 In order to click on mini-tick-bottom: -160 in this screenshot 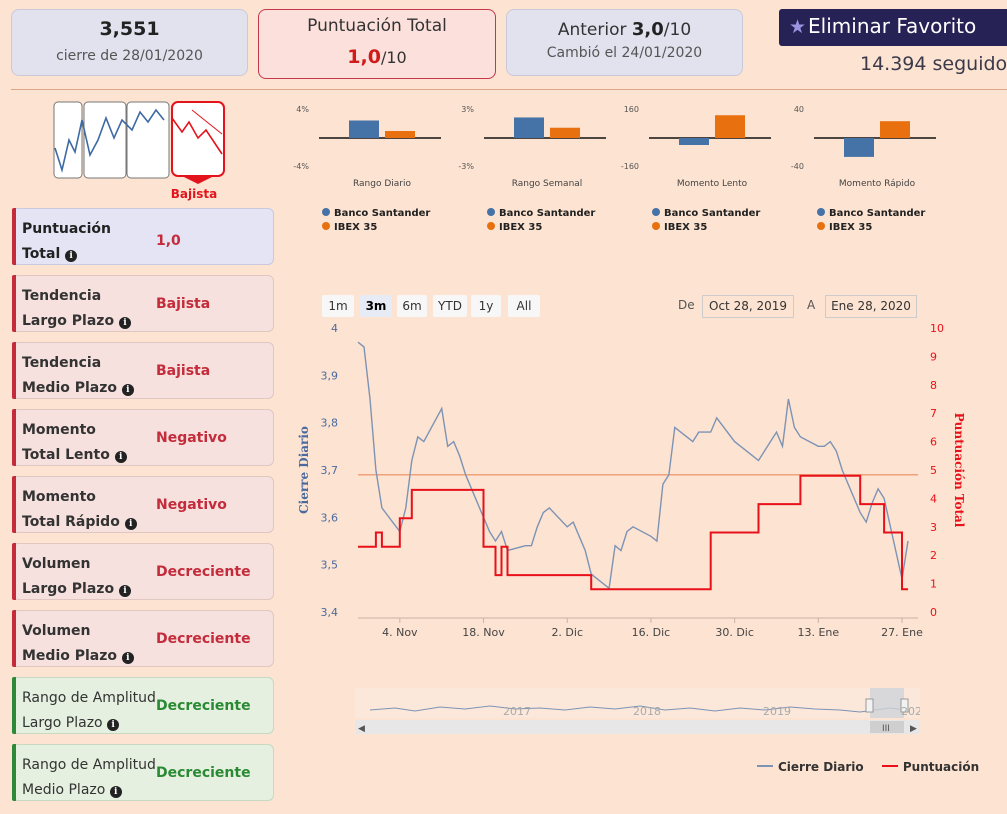, I will do `click(630, 166)`.